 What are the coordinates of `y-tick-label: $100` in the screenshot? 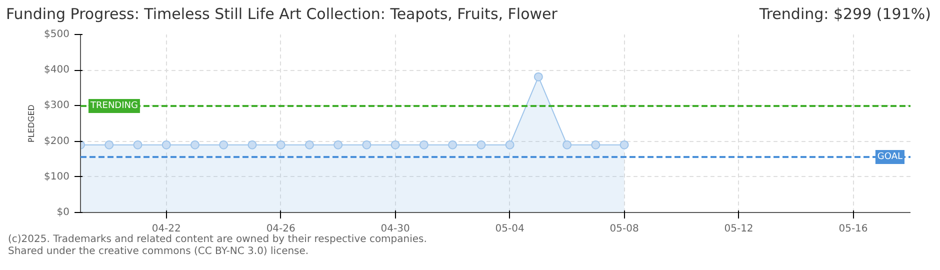 It's located at (57, 176).